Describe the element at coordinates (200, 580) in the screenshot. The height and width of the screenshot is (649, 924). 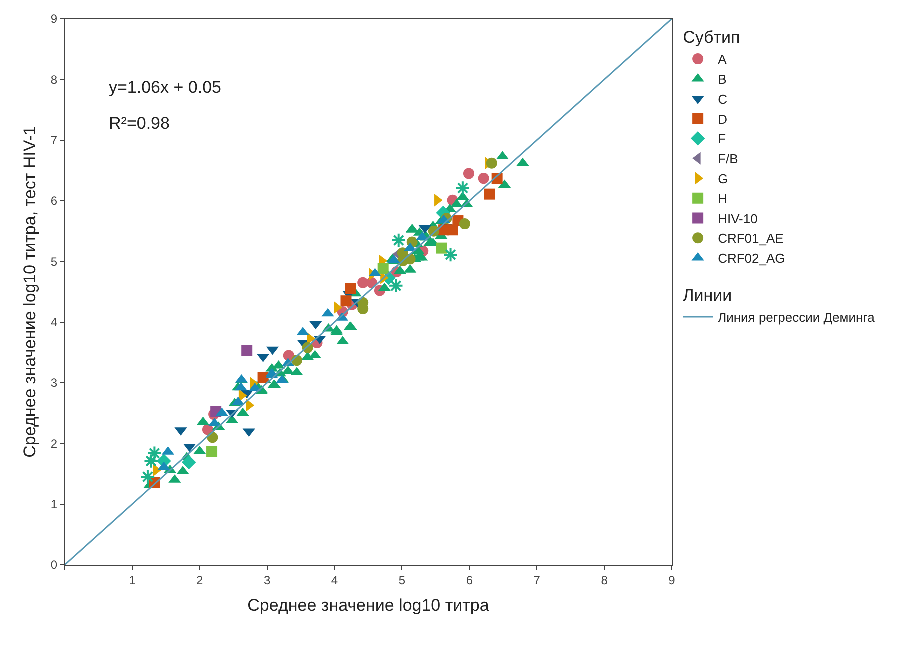
I see `x-tick-label: 2` at that location.